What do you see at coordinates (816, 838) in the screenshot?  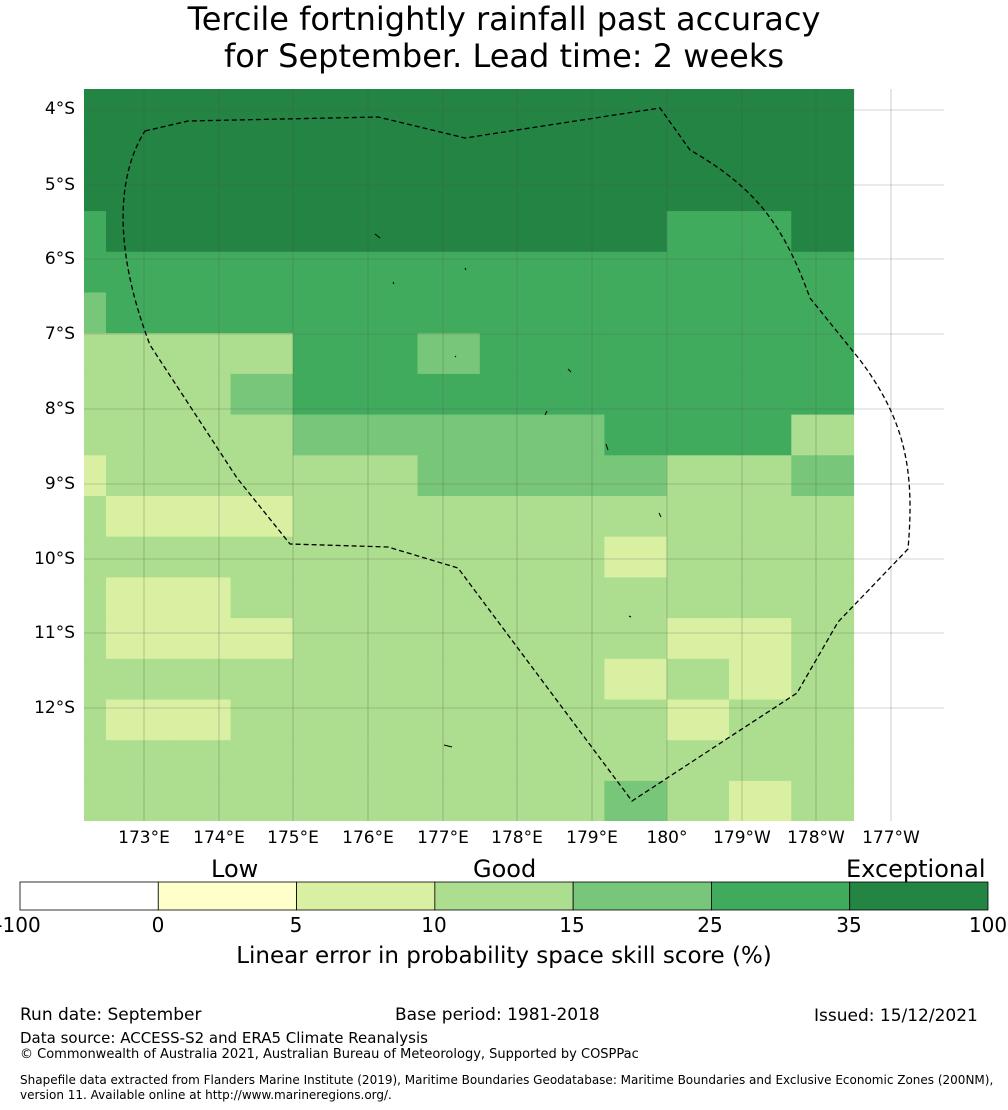 I see `lon-label: 178°W` at bounding box center [816, 838].